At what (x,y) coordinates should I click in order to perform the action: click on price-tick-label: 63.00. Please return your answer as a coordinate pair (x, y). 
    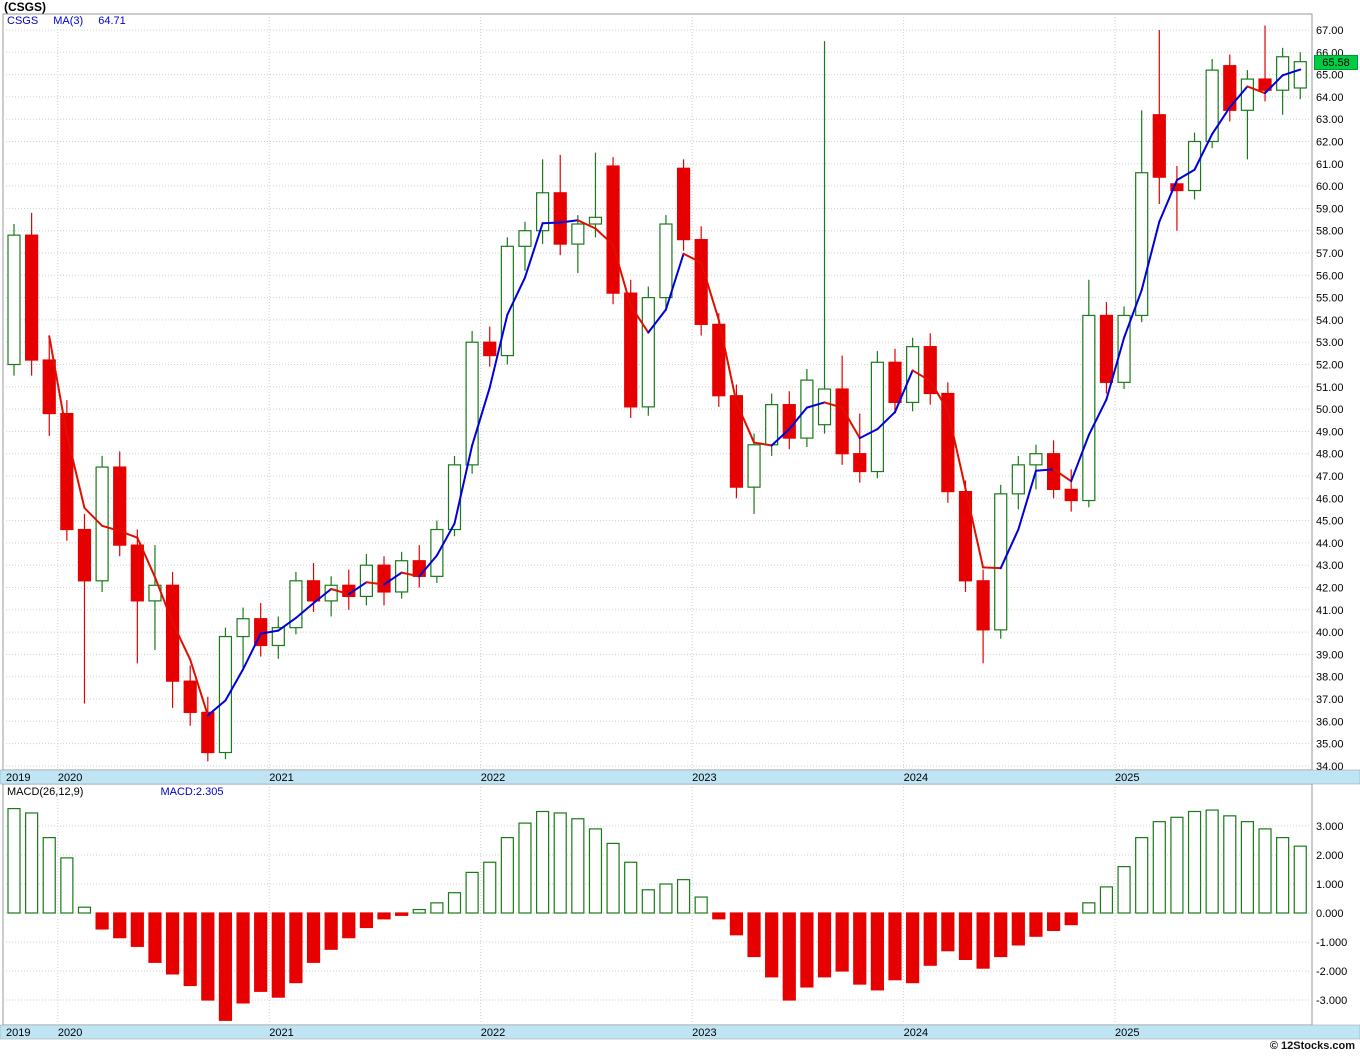
    Looking at the image, I should click on (1330, 120).